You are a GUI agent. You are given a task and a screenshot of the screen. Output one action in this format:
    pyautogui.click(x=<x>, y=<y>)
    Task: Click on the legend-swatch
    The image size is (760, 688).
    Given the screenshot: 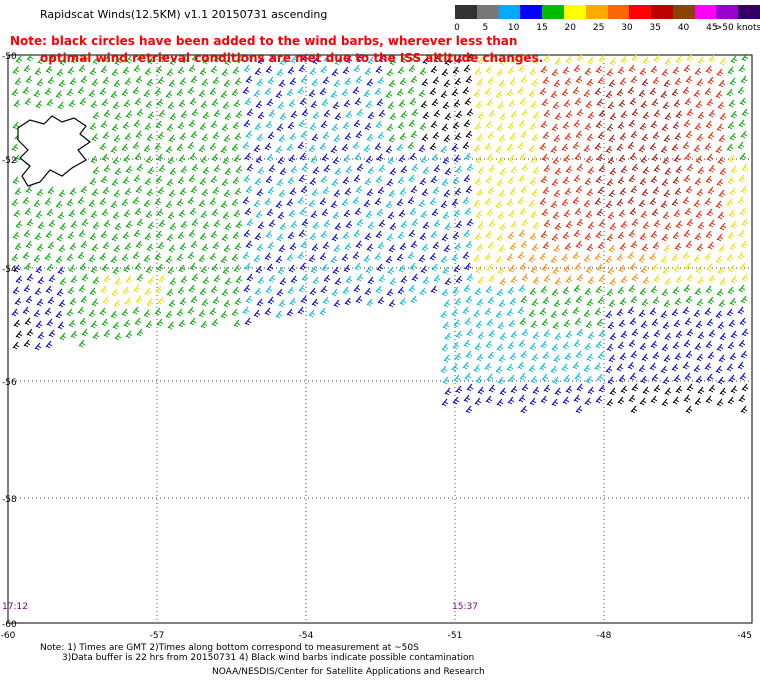 What is the action you would take?
    pyautogui.click(x=618, y=12)
    